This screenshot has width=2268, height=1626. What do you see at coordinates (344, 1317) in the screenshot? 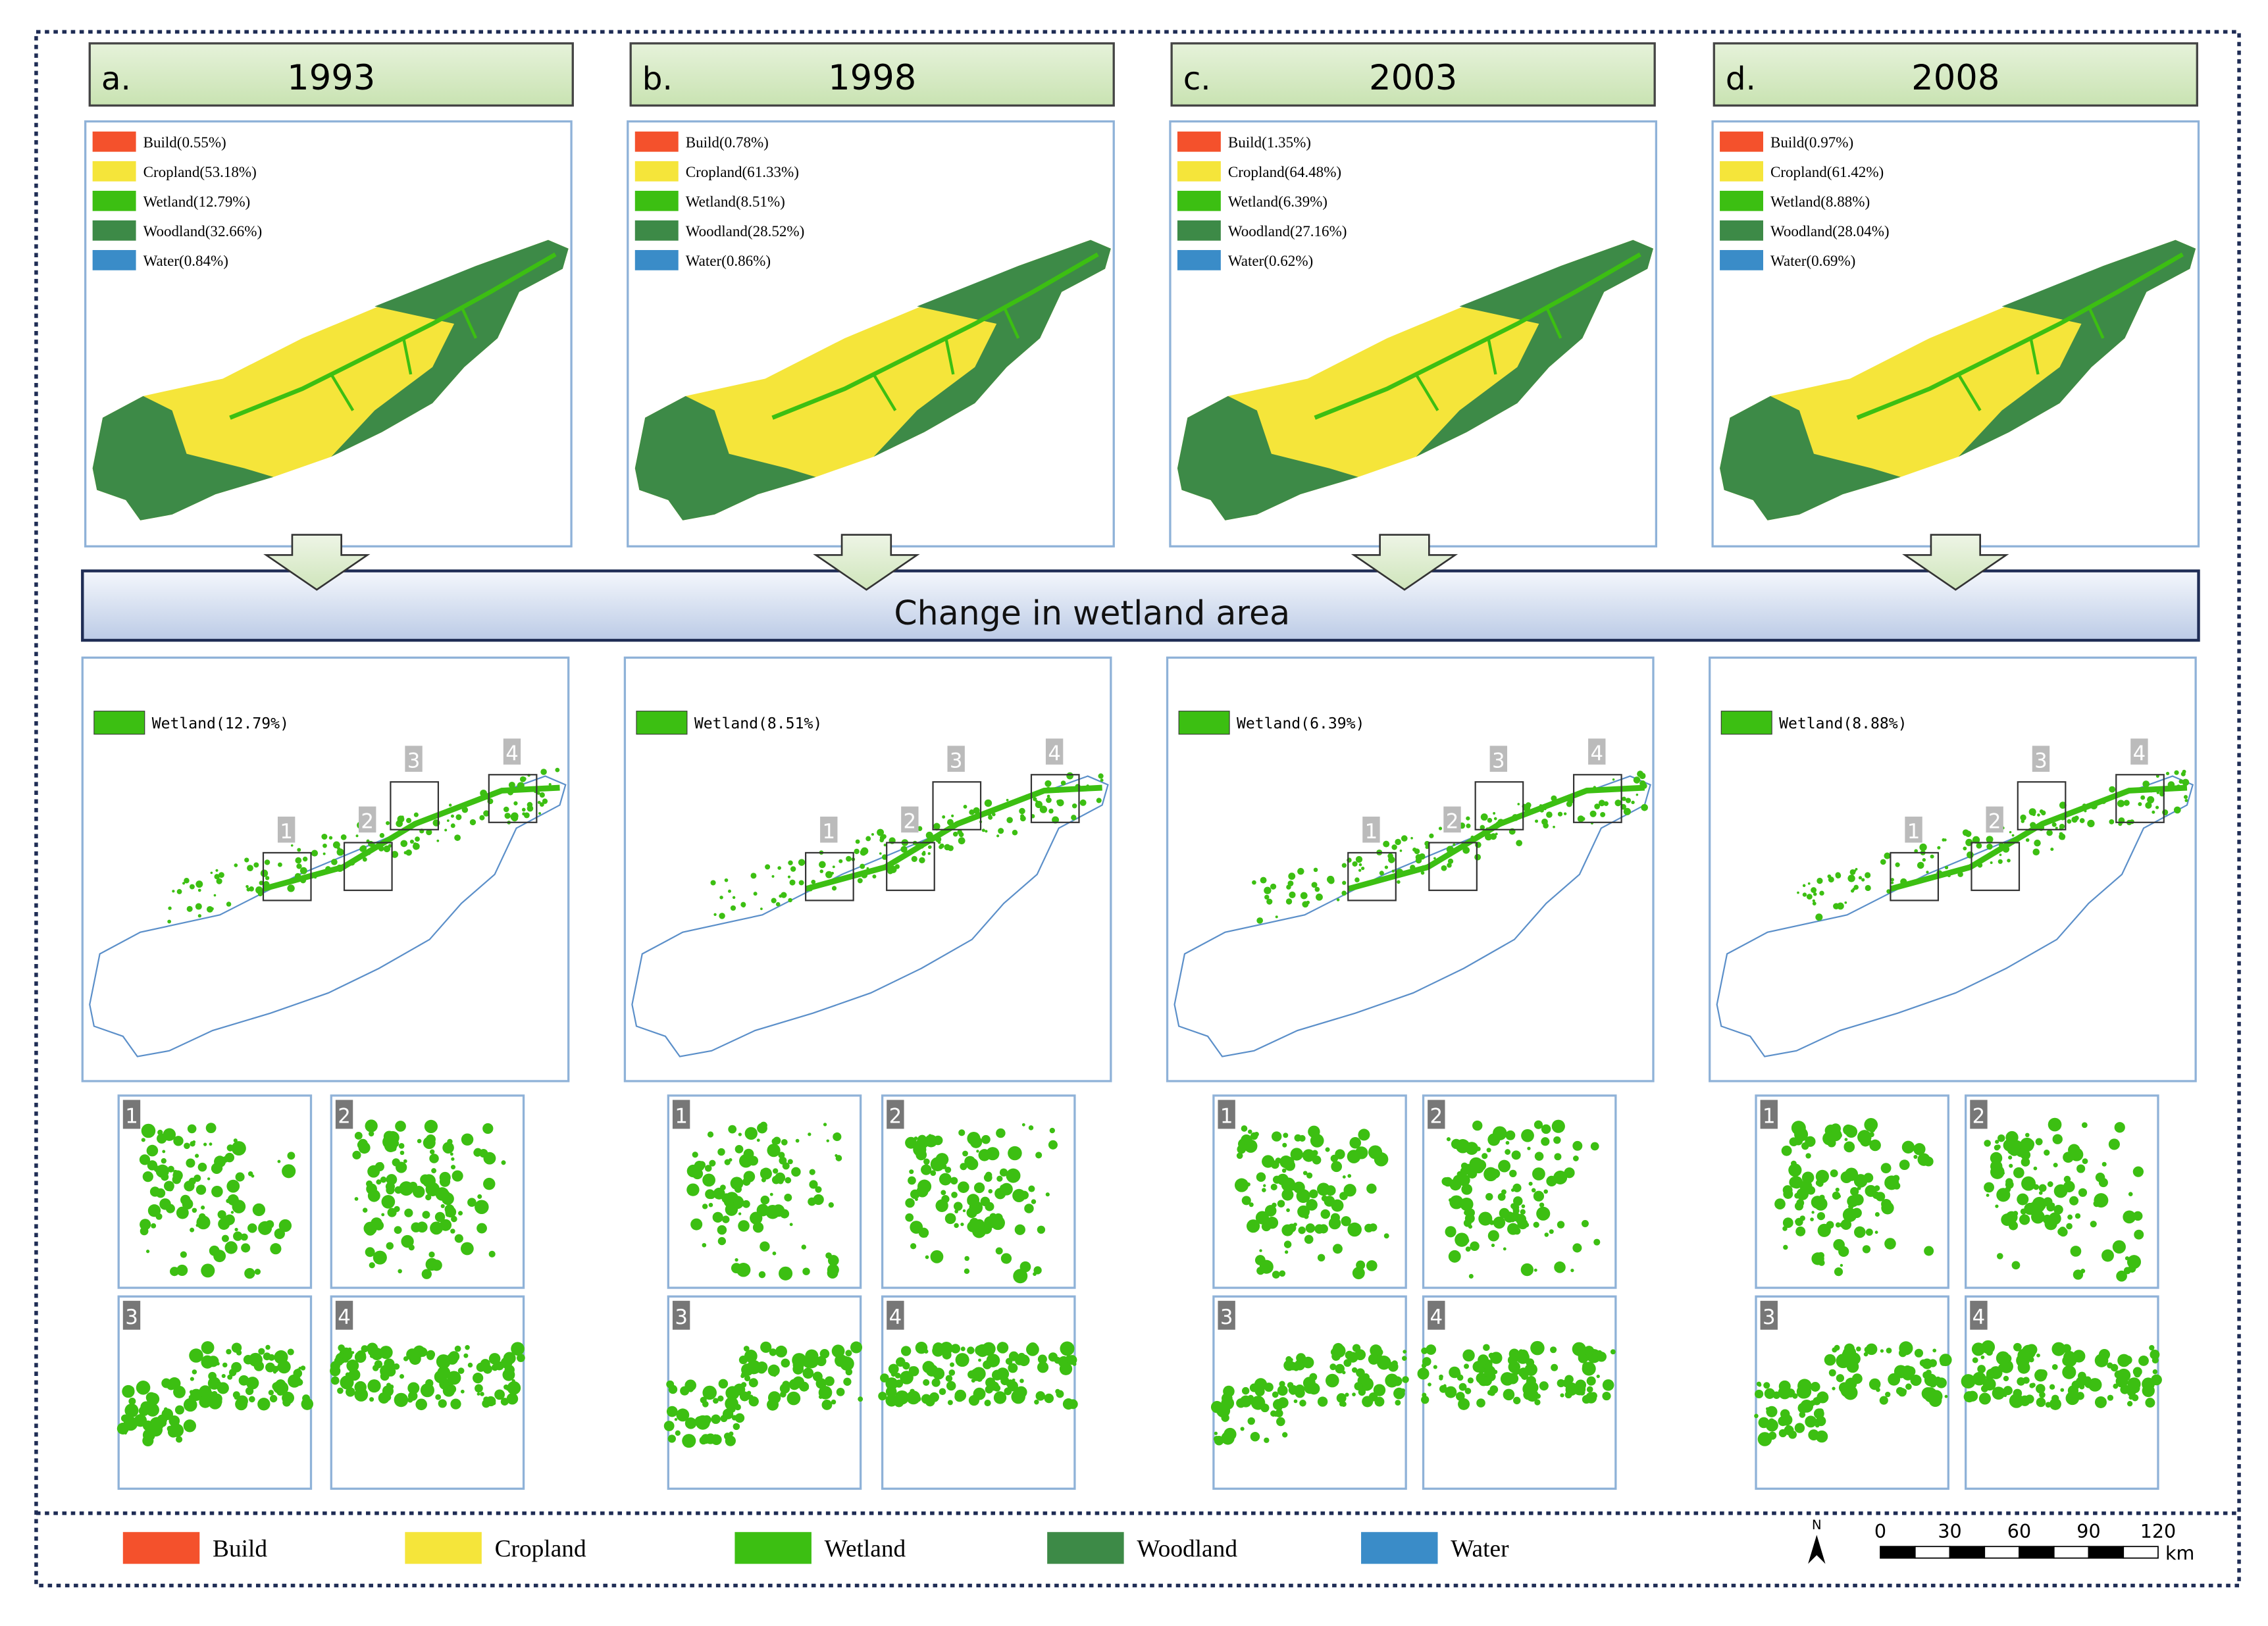
I see `zoom-number: 4` at bounding box center [344, 1317].